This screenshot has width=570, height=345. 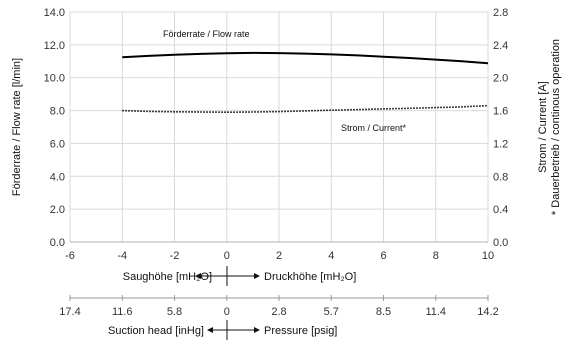 What do you see at coordinates (206, 34) in the screenshot?
I see `flow-rate-annotation: Förderrate / Flow rate` at bounding box center [206, 34].